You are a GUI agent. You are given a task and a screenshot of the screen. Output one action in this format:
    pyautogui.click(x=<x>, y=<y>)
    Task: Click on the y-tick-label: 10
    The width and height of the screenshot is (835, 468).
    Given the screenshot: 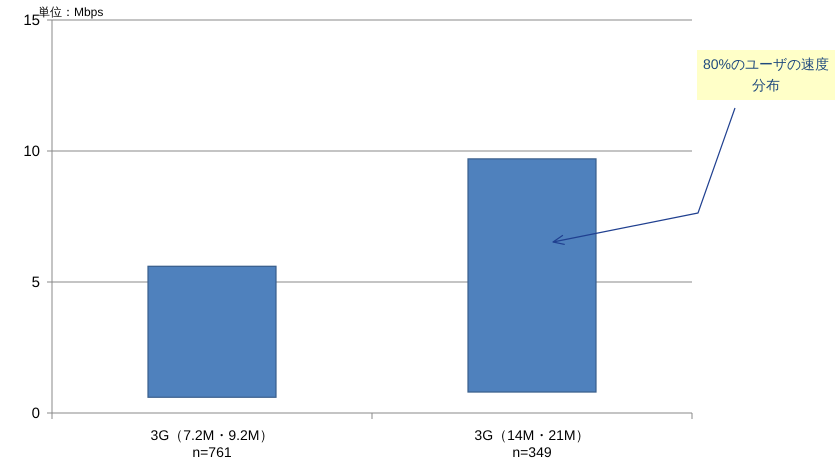 What is the action you would take?
    pyautogui.click(x=31, y=151)
    